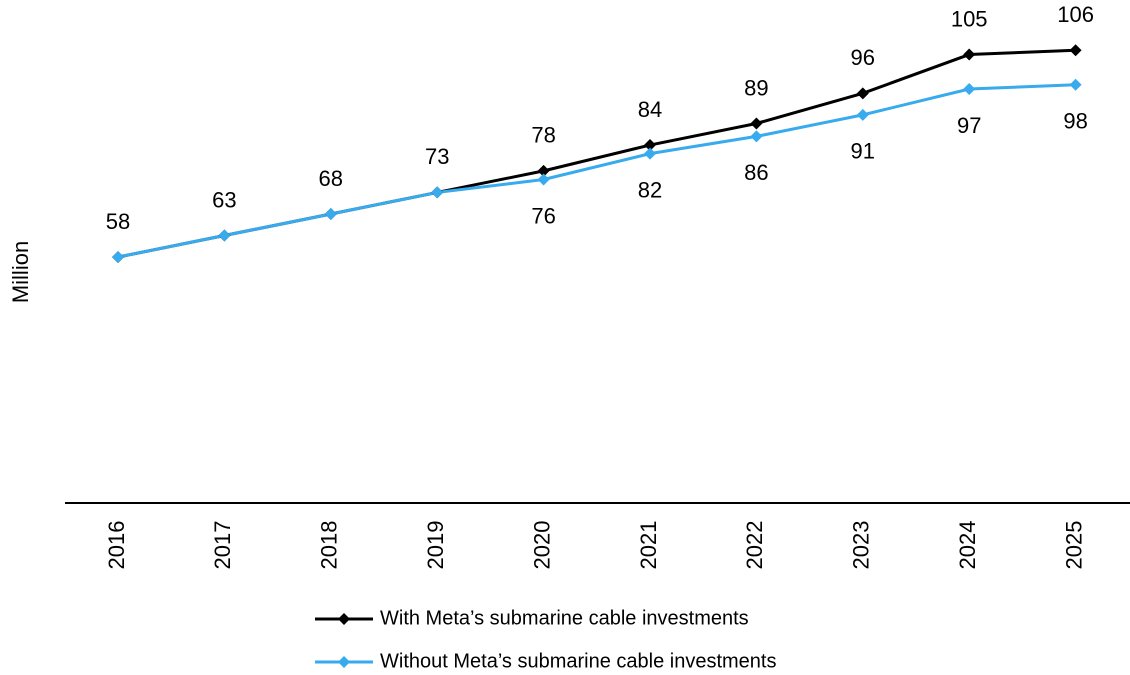  Describe the element at coordinates (435, 545) in the screenshot. I see `x-tick-label: 2019` at that location.